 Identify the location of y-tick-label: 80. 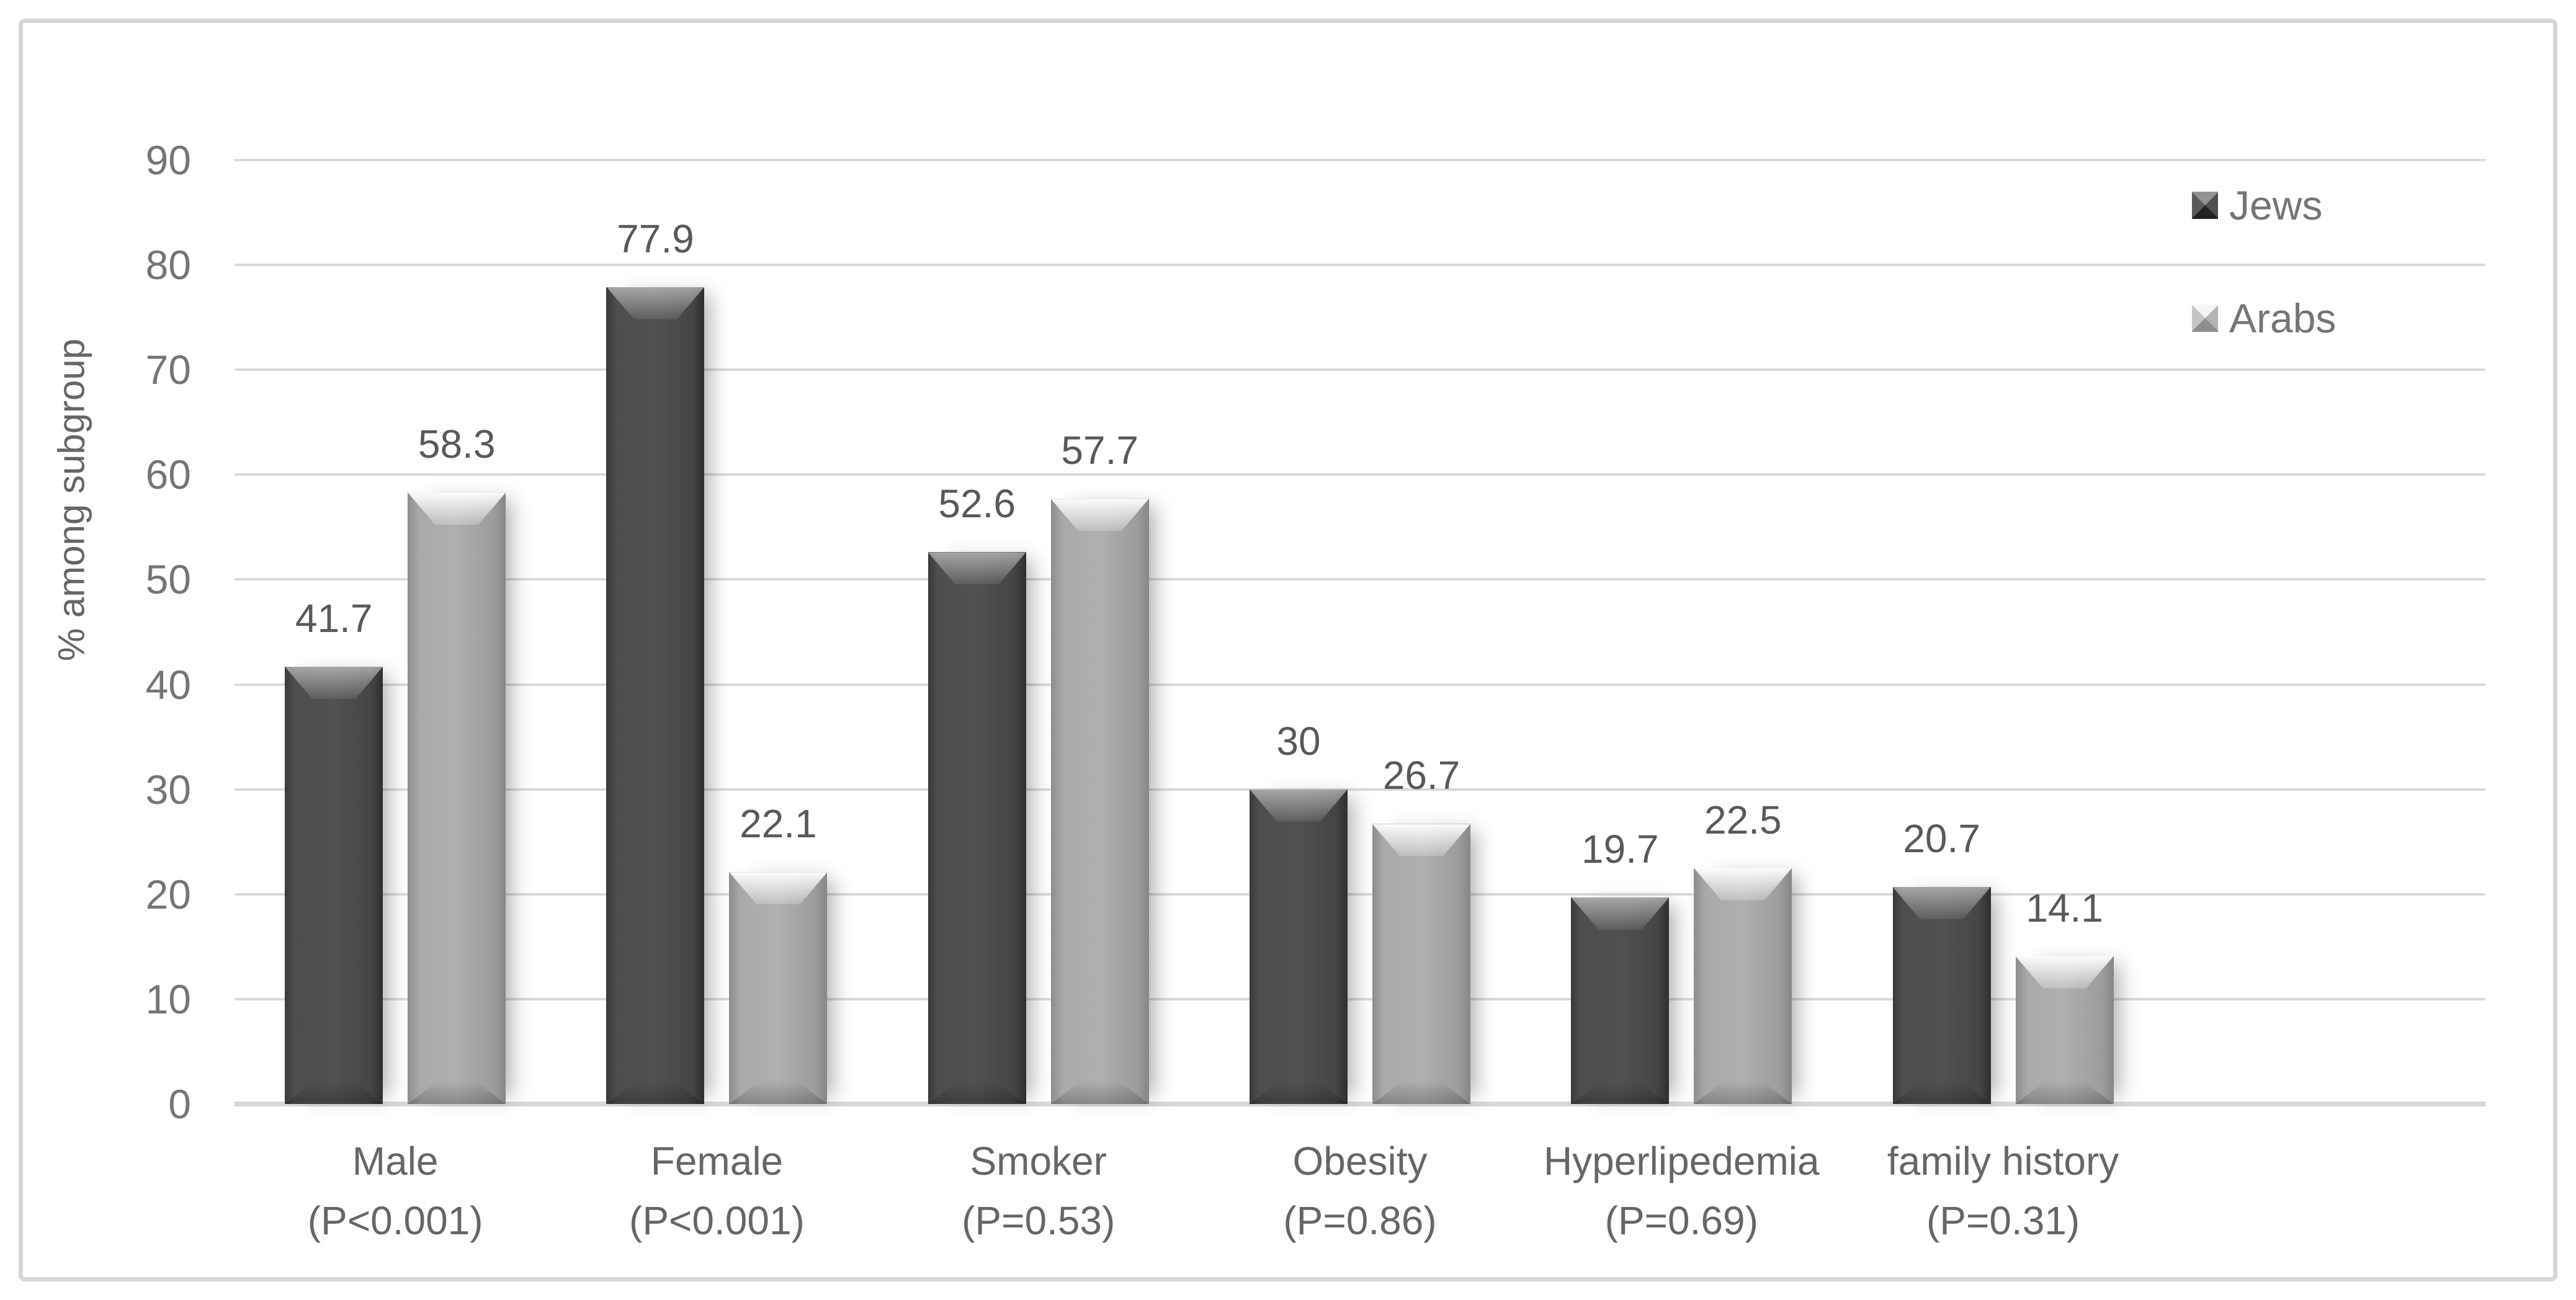
(168, 265).